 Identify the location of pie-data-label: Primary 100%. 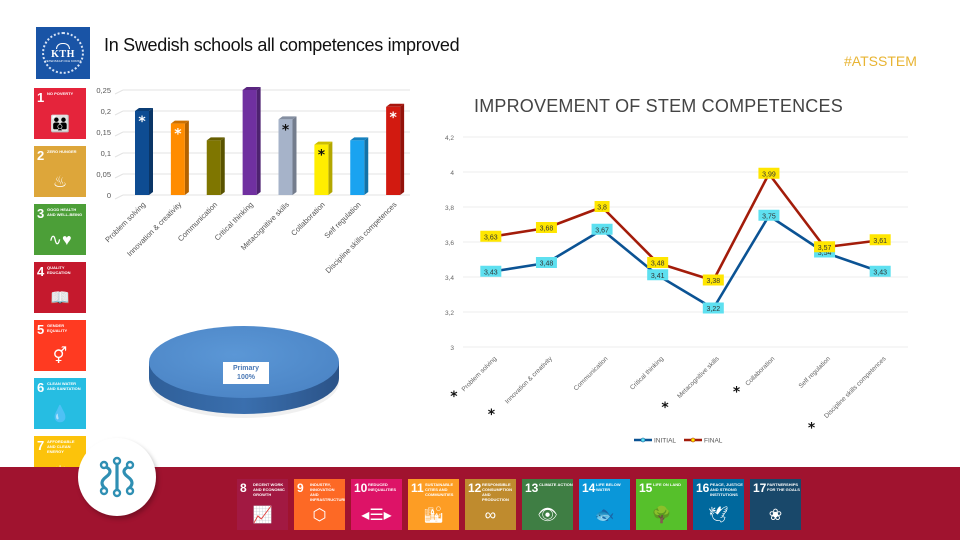
(246, 373).